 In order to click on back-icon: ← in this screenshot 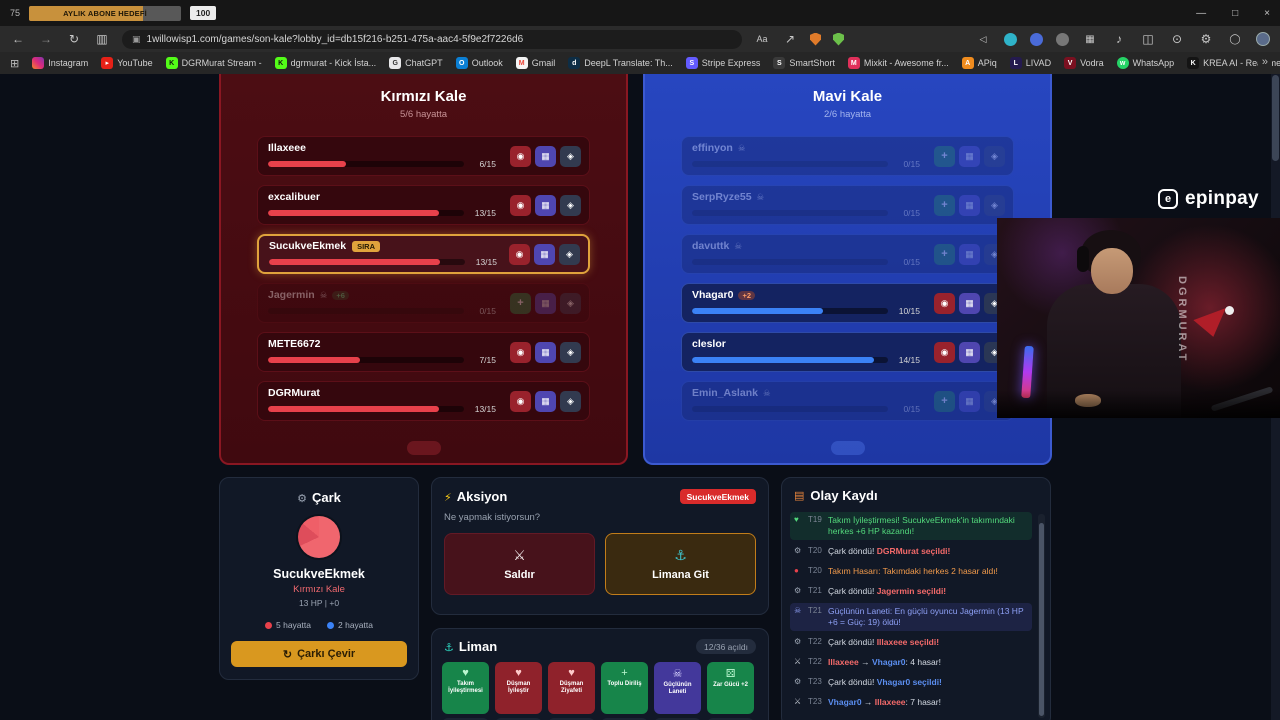, I will do `click(18, 39)`.